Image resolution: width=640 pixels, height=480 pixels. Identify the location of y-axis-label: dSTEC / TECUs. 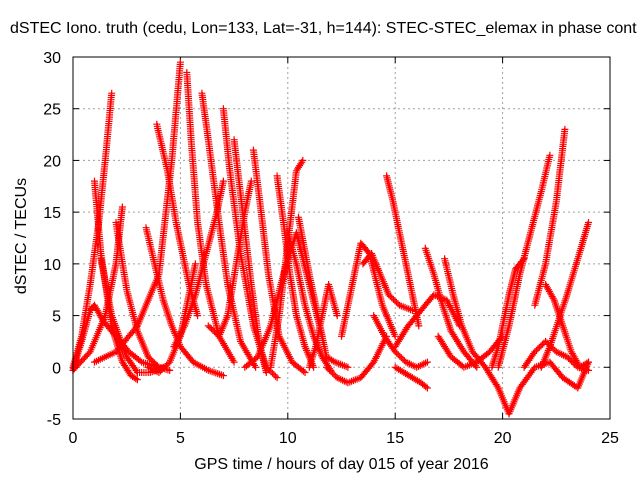
(21, 236).